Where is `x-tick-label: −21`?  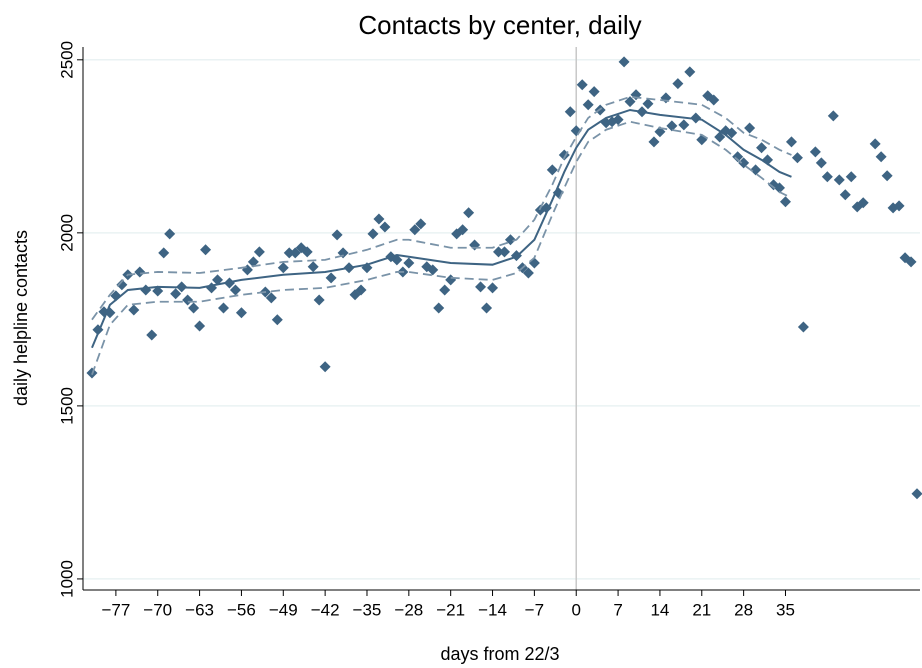 x-tick-label: −21 is located at coordinates (450, 609).